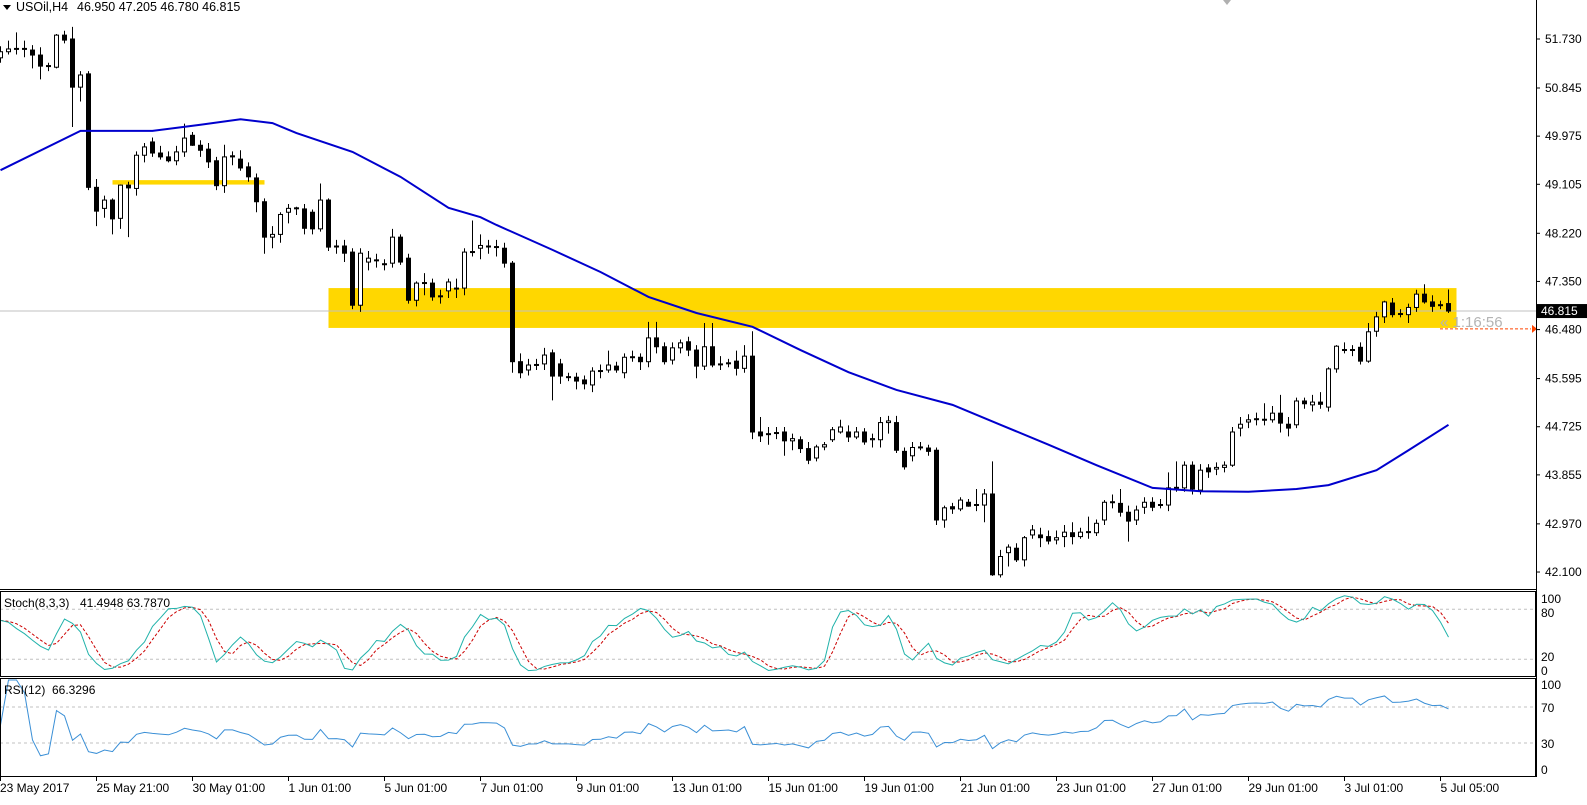 This screenshot has height=805, width=1587. Describe the element at coordinates (892, 308) in the screenshot. I see `resistance-zone` at that location.